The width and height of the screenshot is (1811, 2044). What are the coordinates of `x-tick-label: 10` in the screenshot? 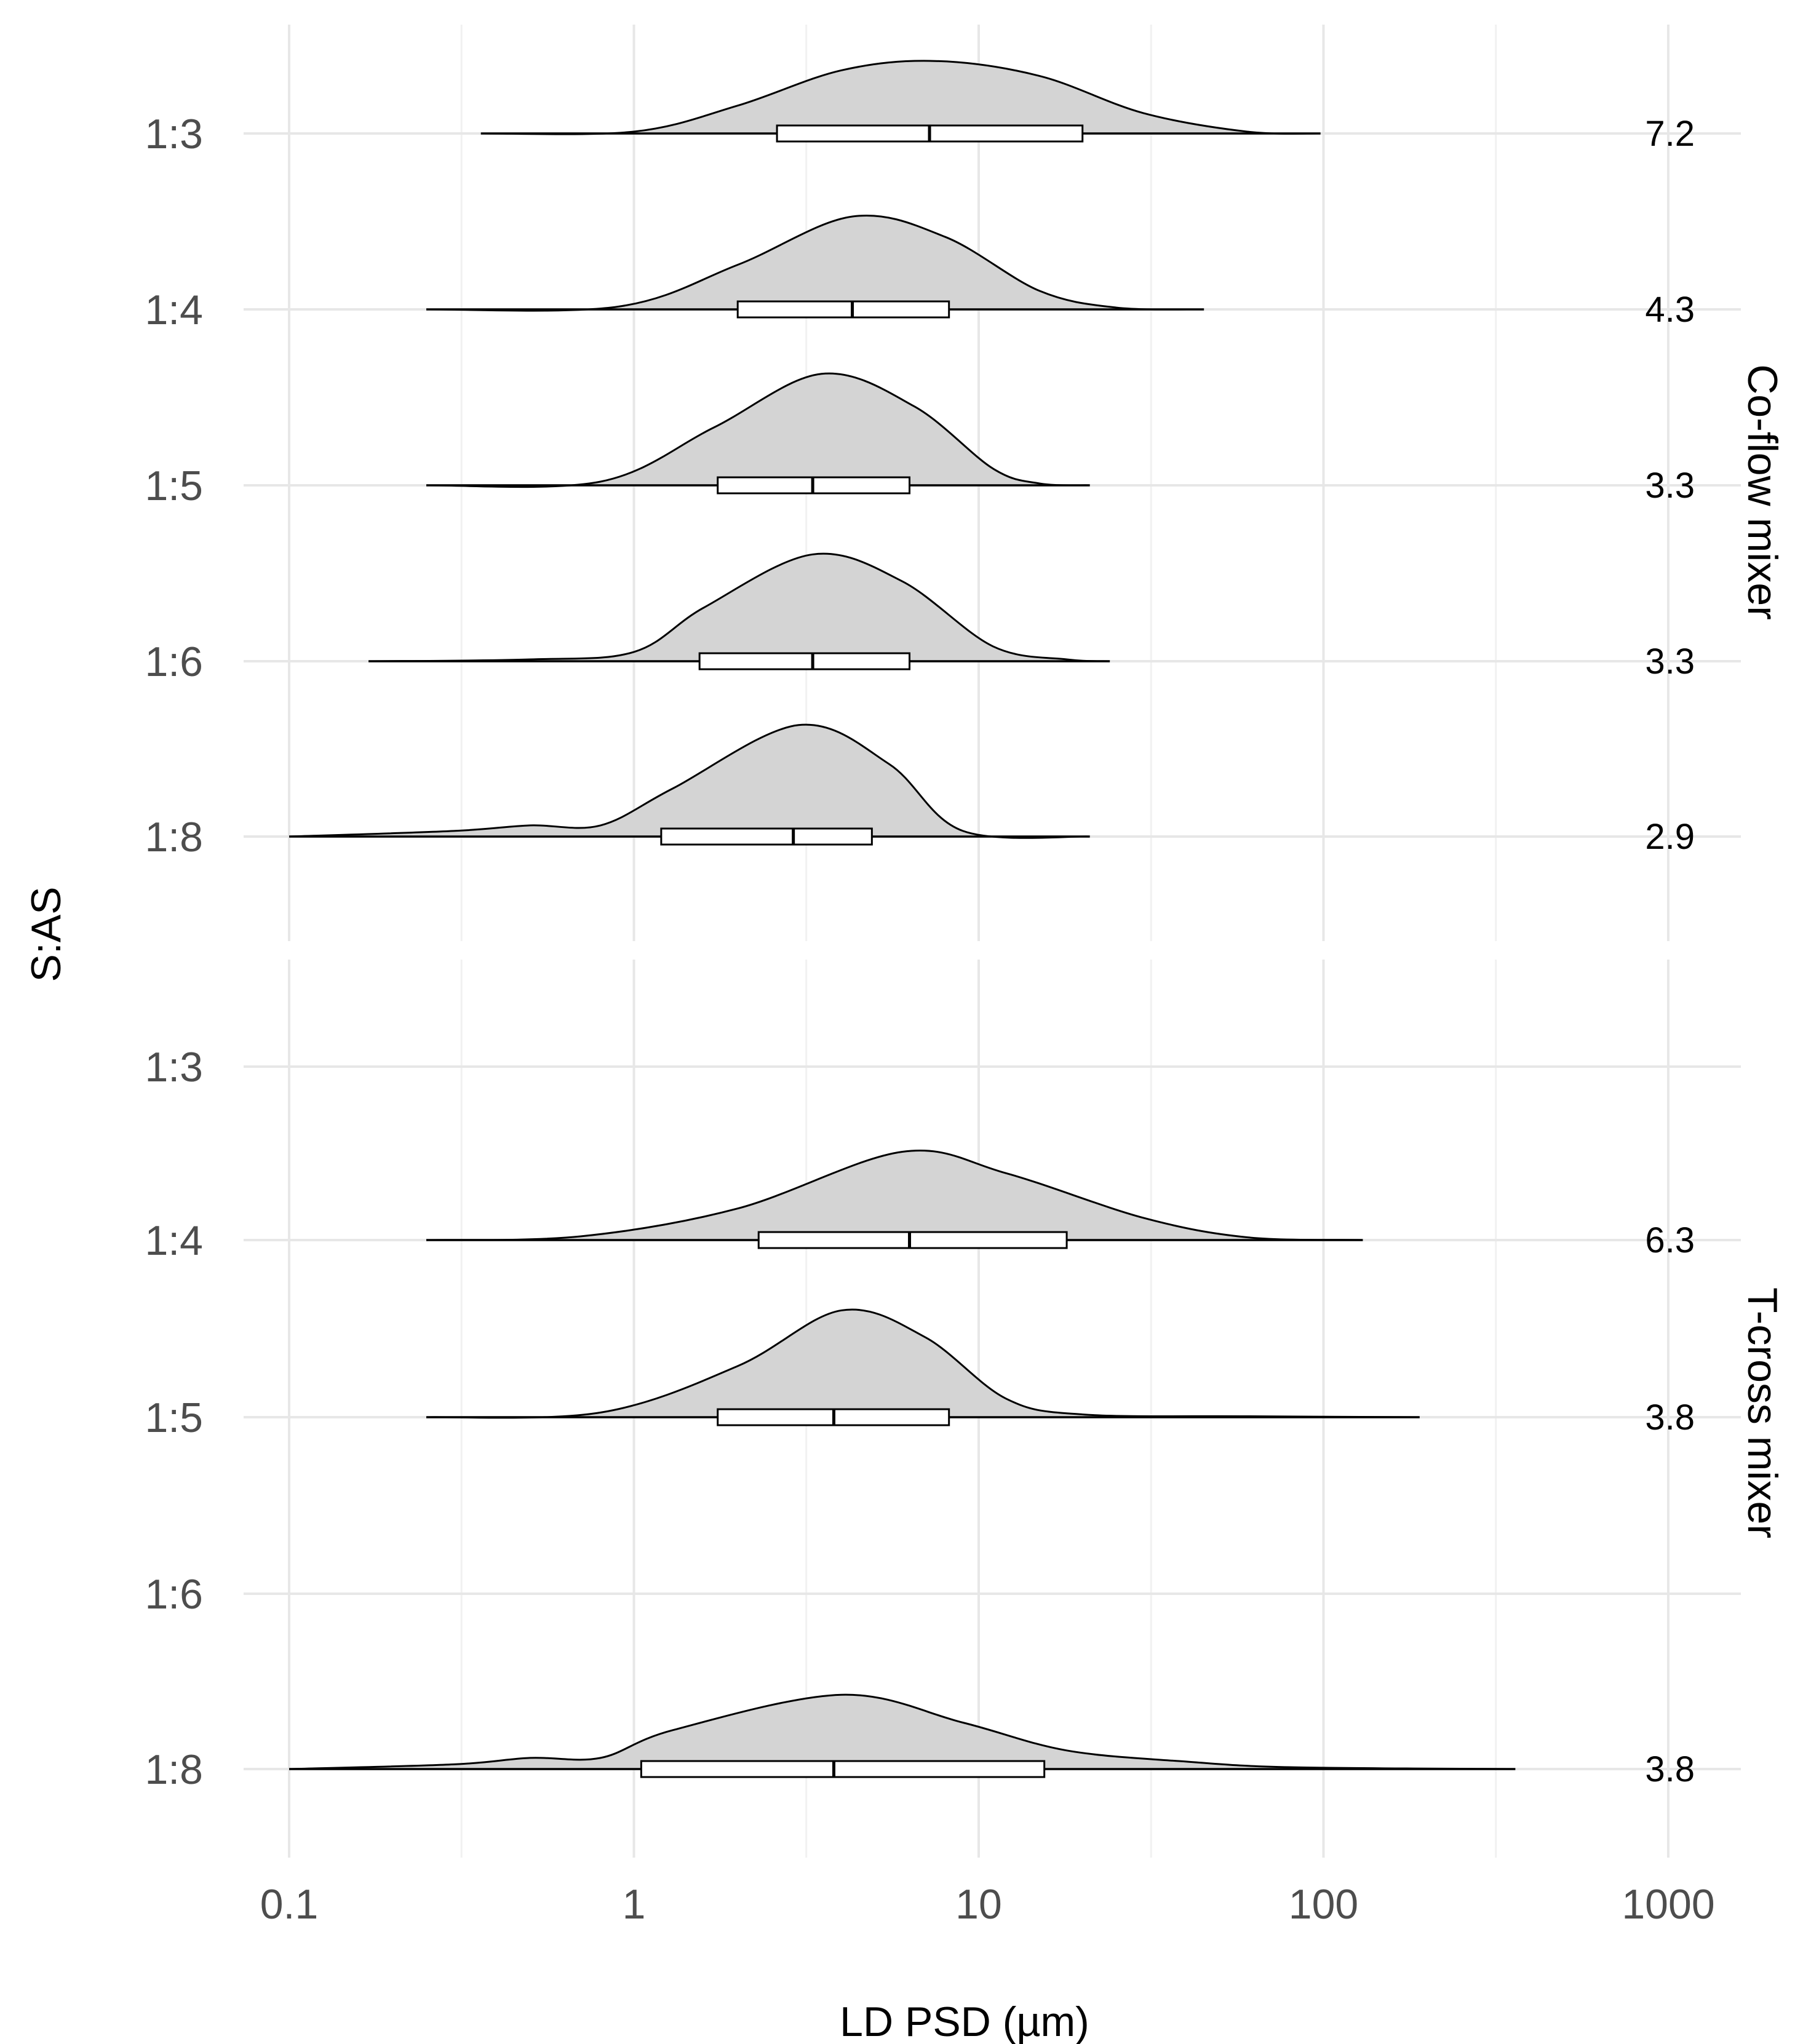 It's located at (979, 1905).